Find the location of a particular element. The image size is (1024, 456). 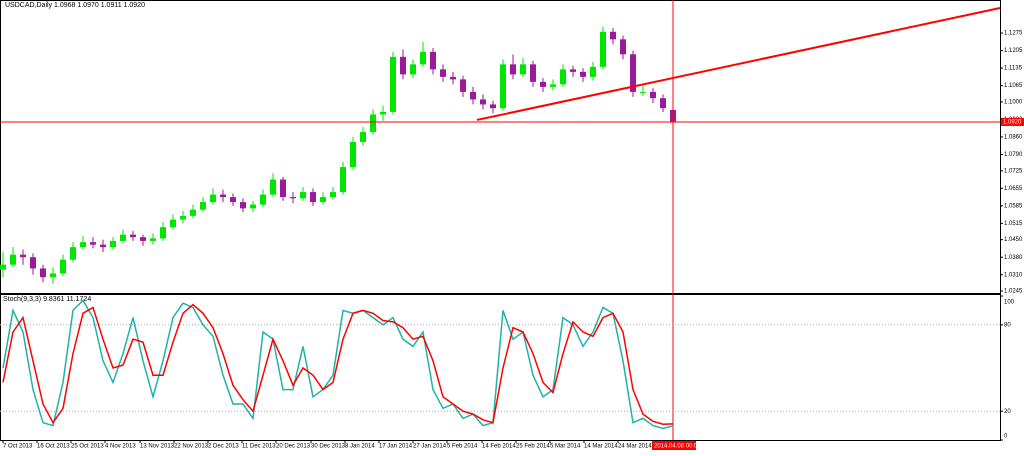

x-tick-label: 27 Jan 2014 is located at coordinates (430, 447).